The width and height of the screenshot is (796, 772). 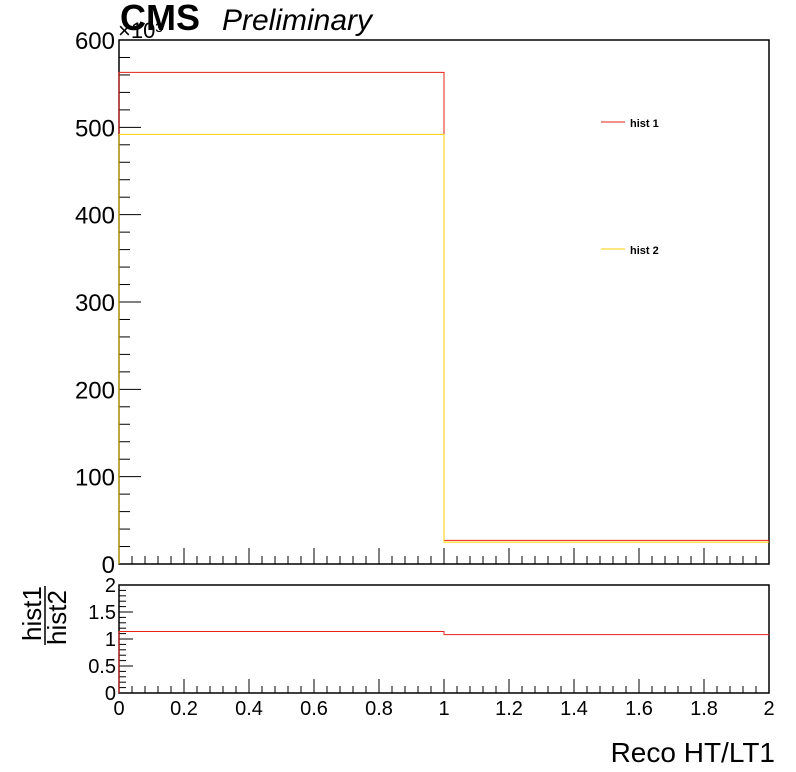 I want to click on ratio-numerator-label: hist1, so click(x=32, y=613).